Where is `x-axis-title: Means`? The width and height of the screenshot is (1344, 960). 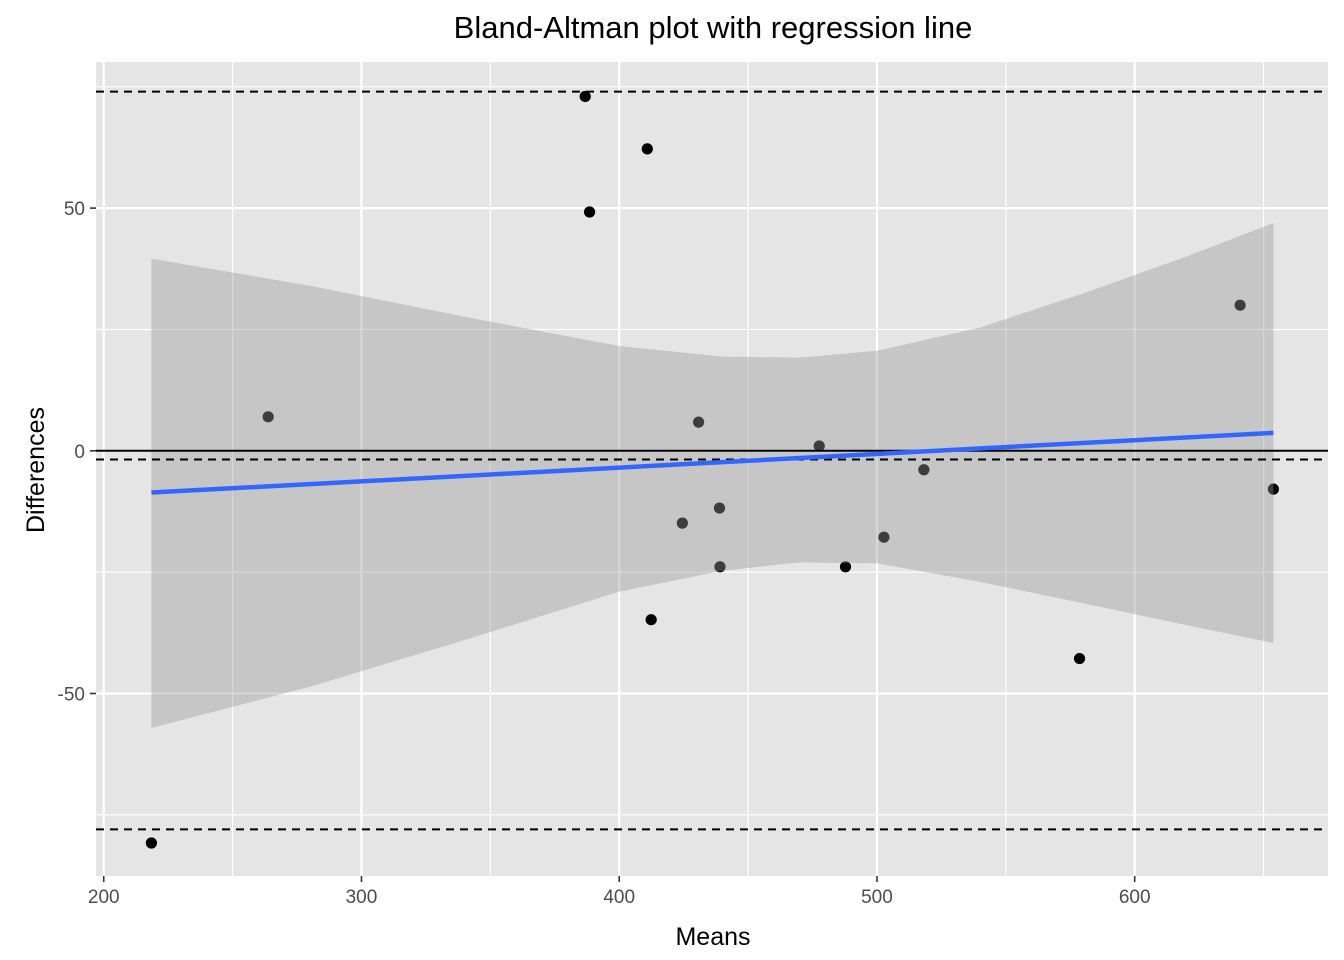
x-axis-title: Means is located at coordinates (712, 937).